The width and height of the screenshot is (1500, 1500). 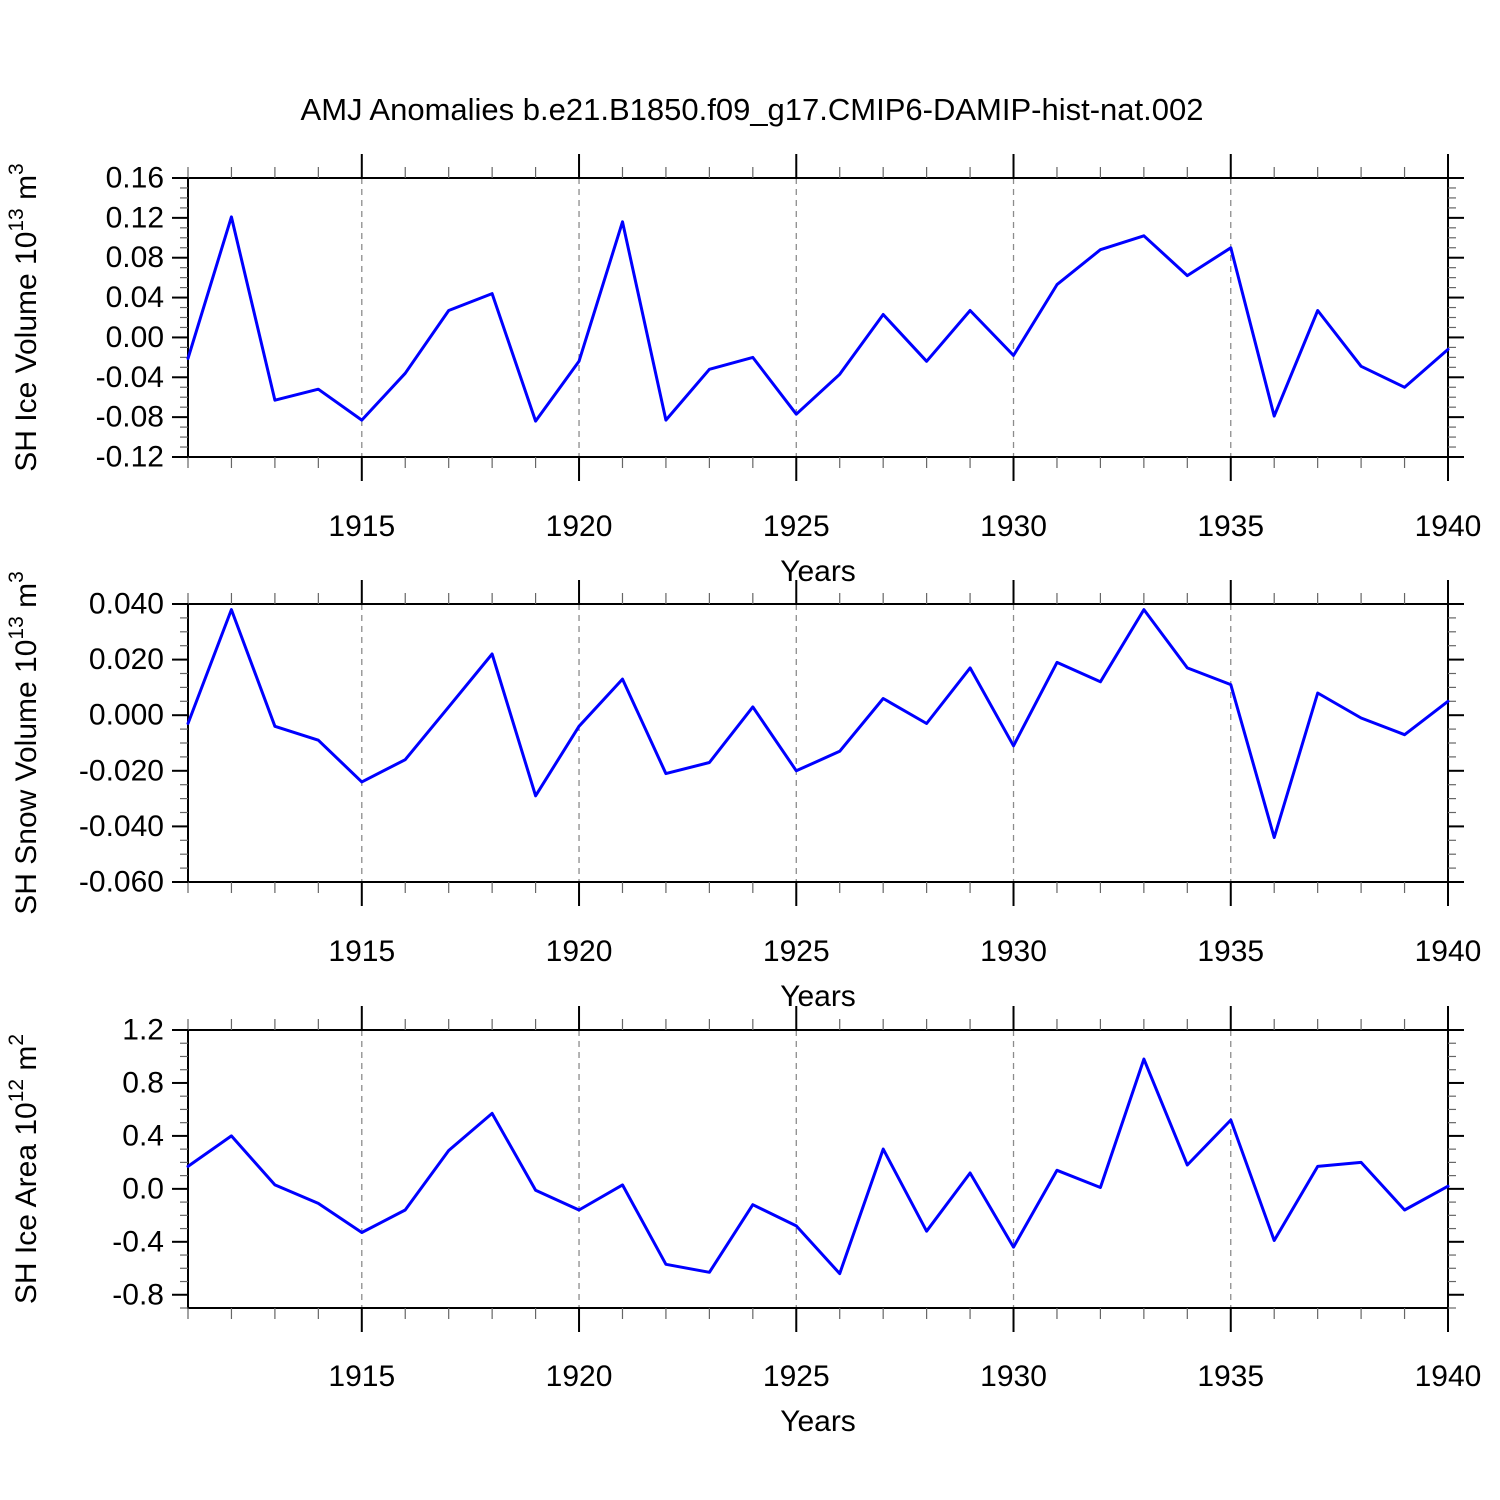 I want to click on y-tick-label: 0.4, so click(x=143, y=1135).